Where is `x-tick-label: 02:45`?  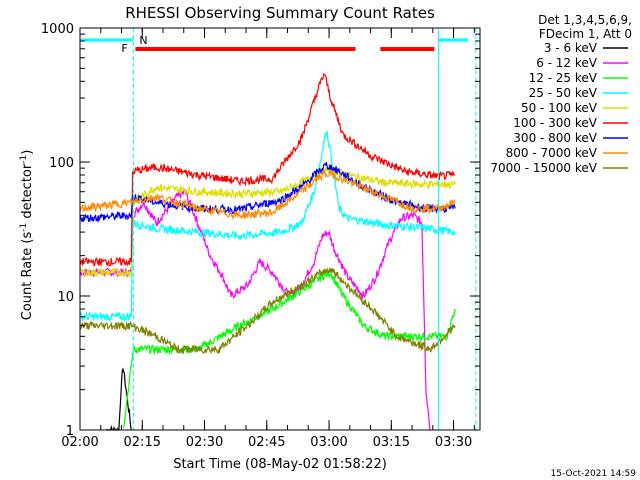 x-tick-label: 02:45 is located at coordinates (266, 442).